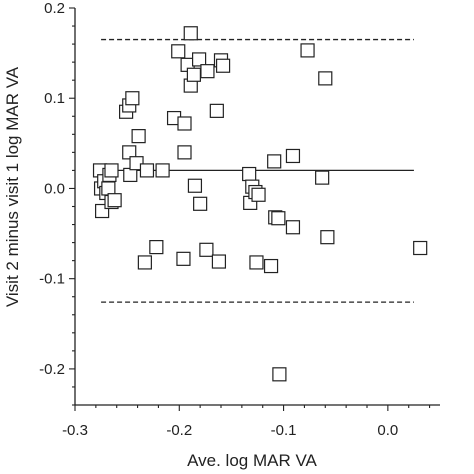  I want to click on y-tick-label-1: 0.1, so click(54, 98).